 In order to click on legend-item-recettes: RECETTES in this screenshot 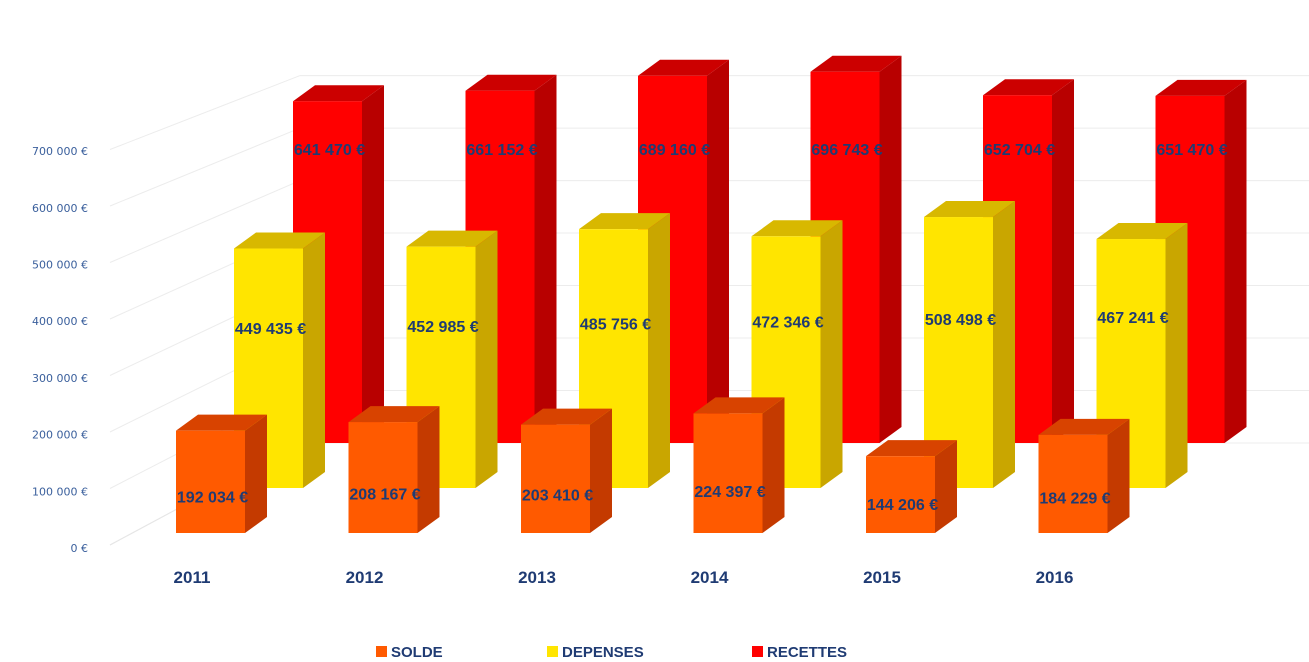, I will do `click(799, 652)`.